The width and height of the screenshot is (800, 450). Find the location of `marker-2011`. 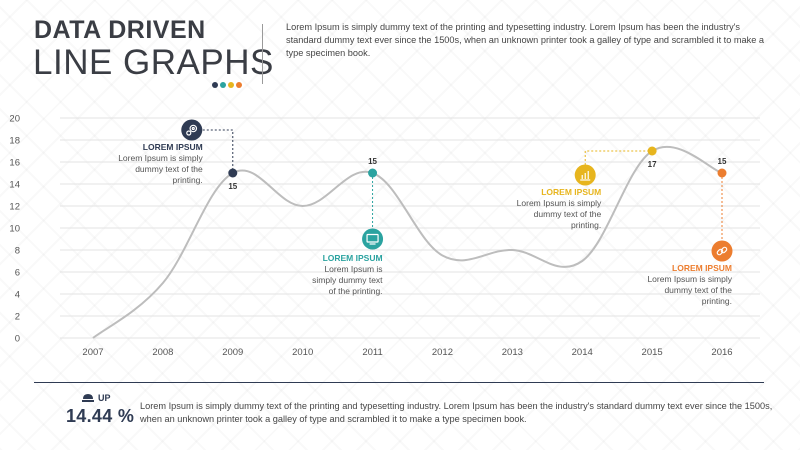

marker-2011 is located at coordinates (373, 173).